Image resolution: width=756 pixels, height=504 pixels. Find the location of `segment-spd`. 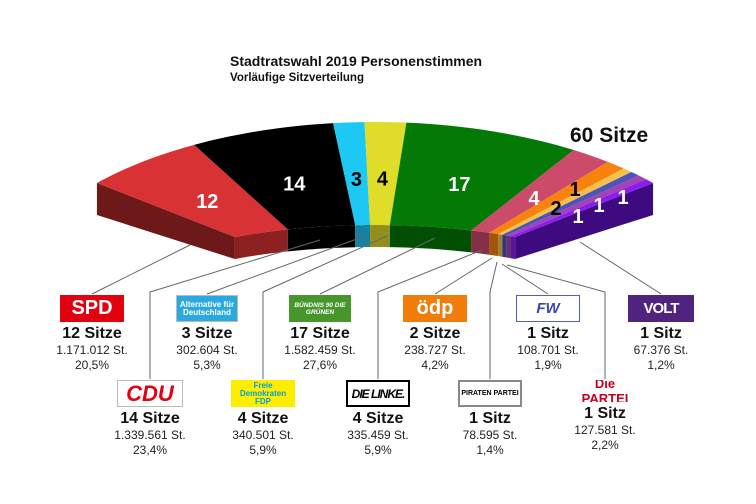

segment-spd is located at coordinates (192, 191).